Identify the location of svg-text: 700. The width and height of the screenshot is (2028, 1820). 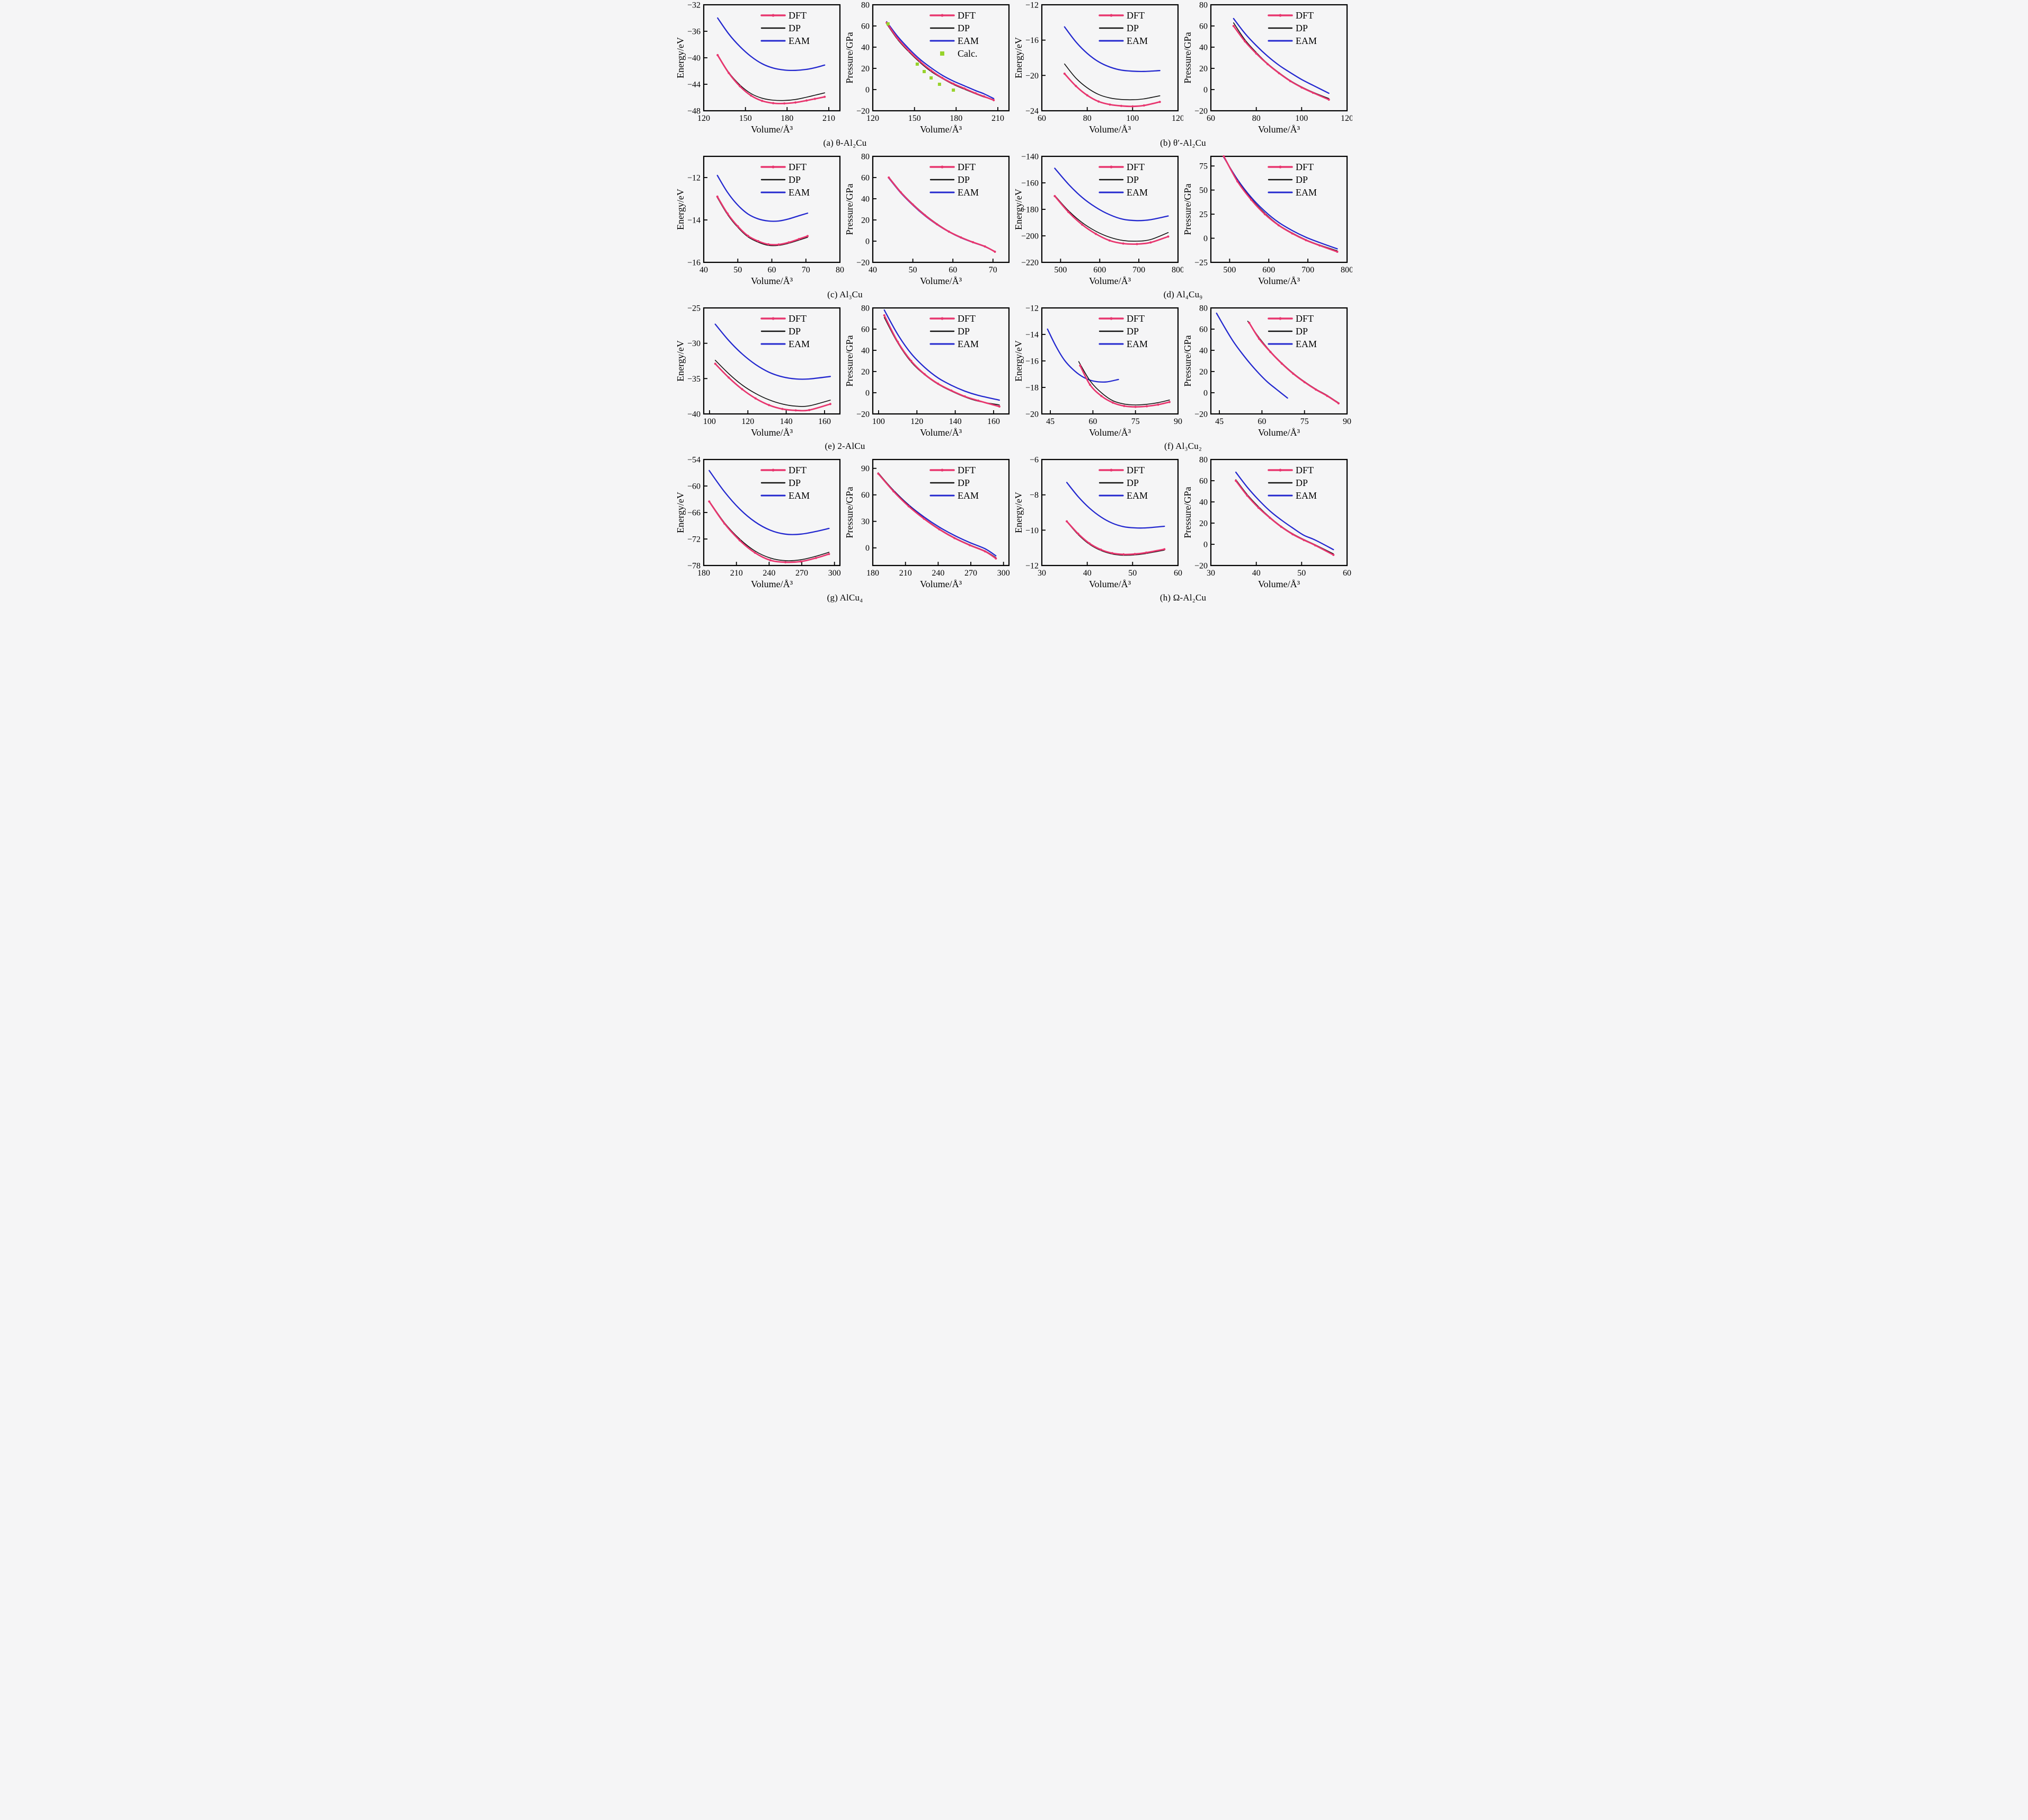
(1307, 270).